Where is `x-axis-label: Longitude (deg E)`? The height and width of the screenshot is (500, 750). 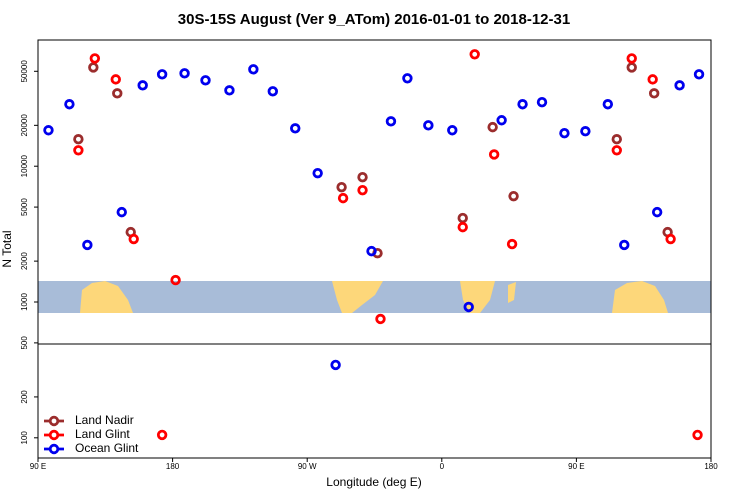 x-axis-label: Longitude (deg E) is located at coordinates (373, 482).